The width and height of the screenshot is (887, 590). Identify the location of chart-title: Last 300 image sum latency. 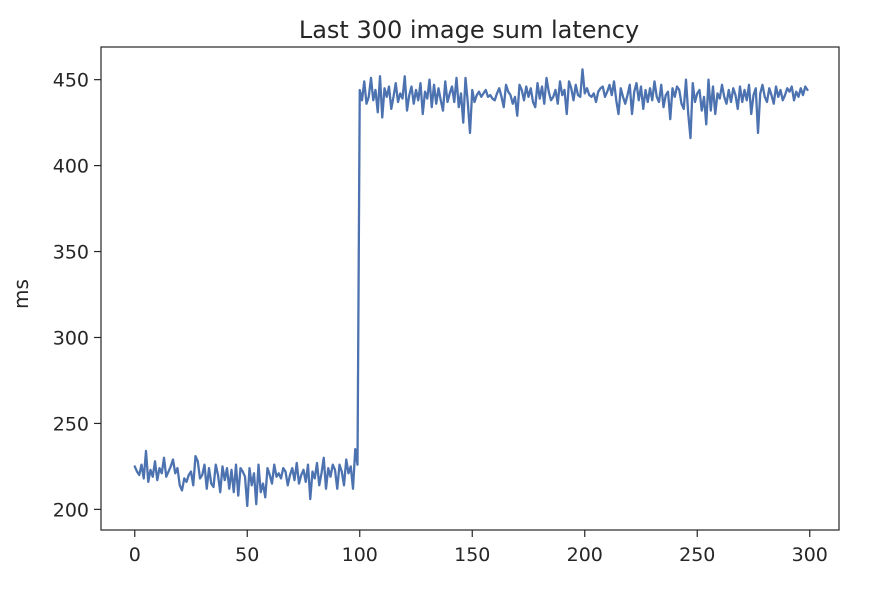
(469, 30).